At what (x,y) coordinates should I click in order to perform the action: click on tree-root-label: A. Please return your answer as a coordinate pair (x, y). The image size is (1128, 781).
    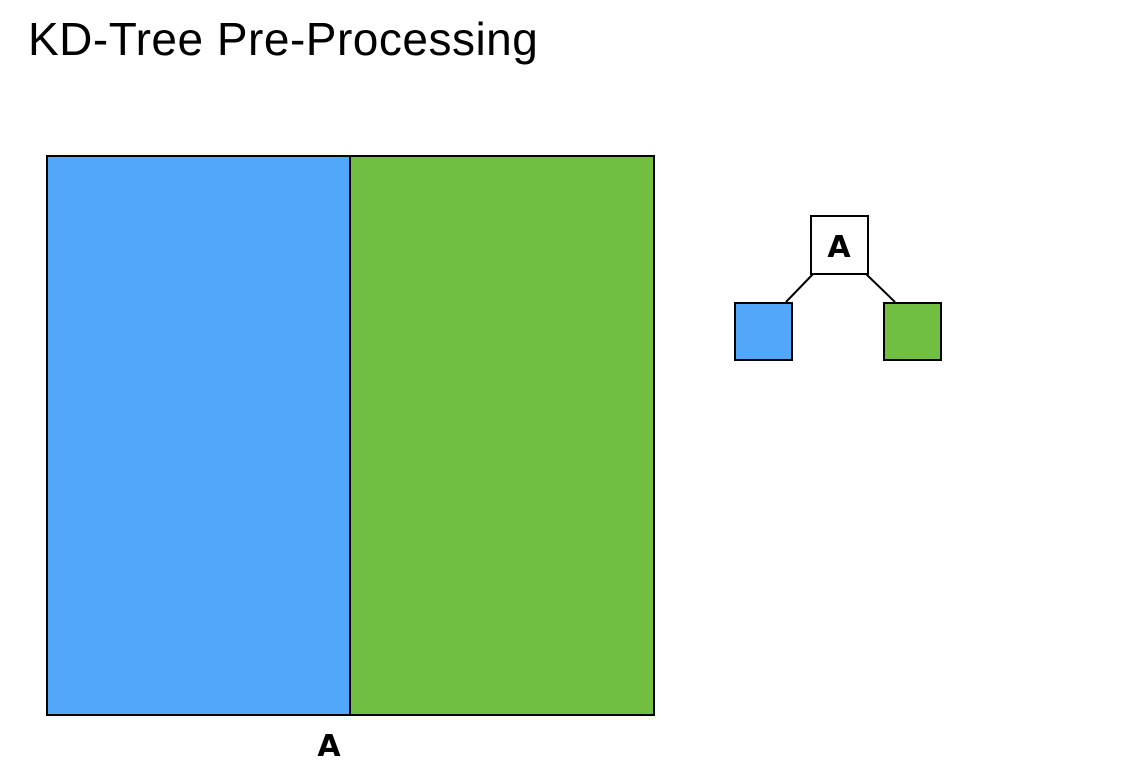
    Looking at the image, I should click on (839, 247).